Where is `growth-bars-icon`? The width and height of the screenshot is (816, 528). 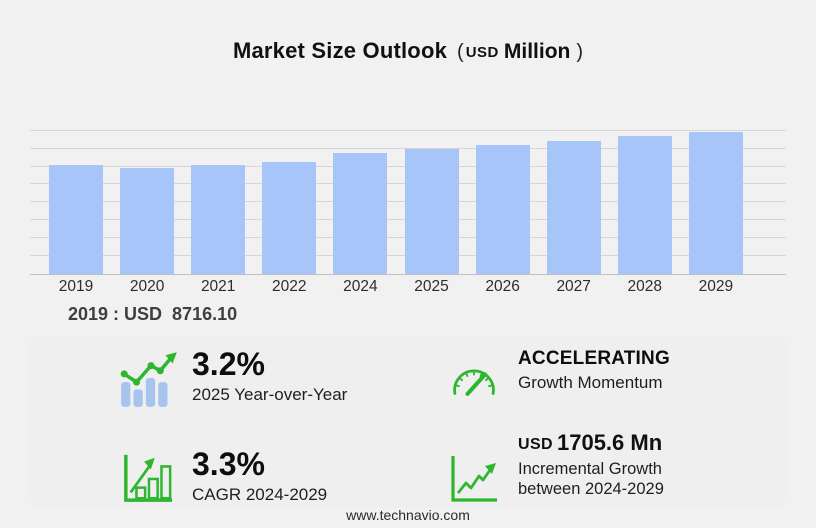
growth-bars-icon is located at coordinates (148, 480).